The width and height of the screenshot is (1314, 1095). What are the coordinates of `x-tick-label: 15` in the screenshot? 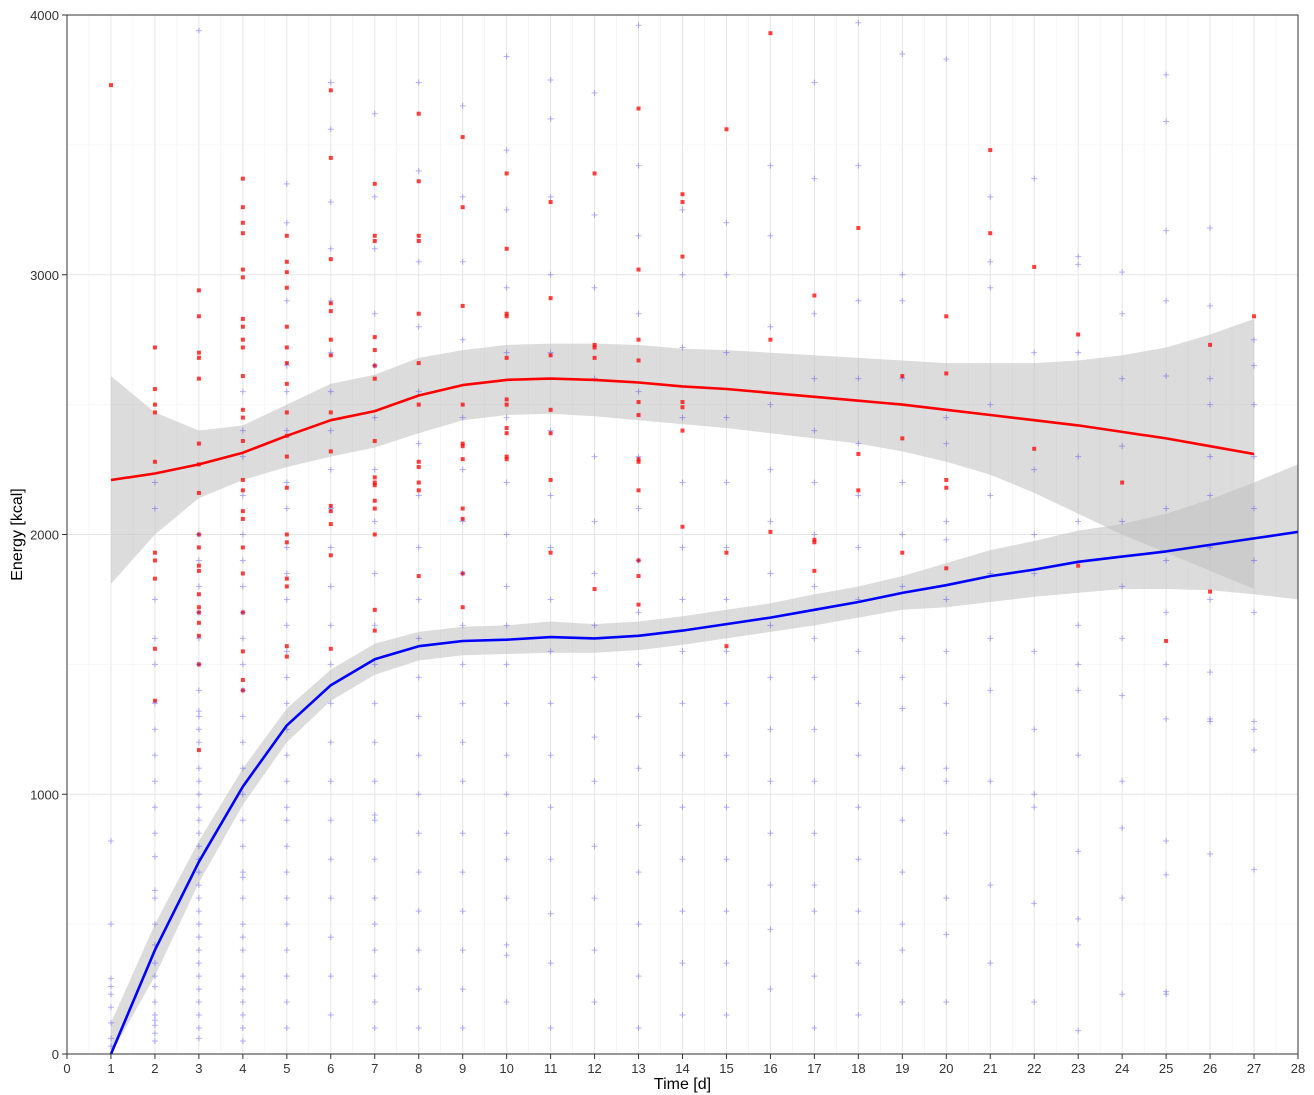 It's located at (726, 1068).